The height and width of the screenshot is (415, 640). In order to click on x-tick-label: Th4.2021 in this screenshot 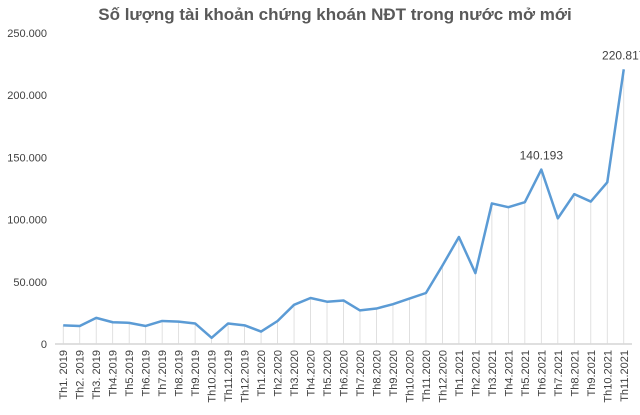, I will do `click(509, 373)`.